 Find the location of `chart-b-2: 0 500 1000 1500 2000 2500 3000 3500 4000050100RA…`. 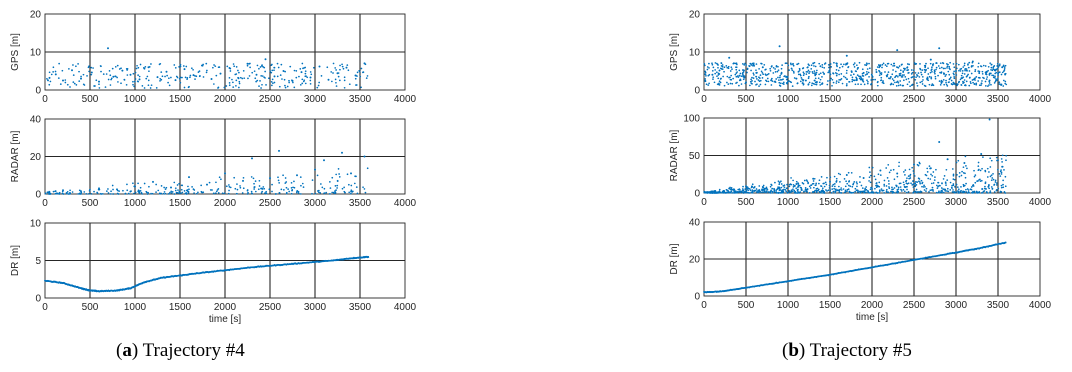

chart-b-2: 0 500 1000 1500 2000 2500 3000 3500 4000050100RA… is located at coordinates (860, 161).